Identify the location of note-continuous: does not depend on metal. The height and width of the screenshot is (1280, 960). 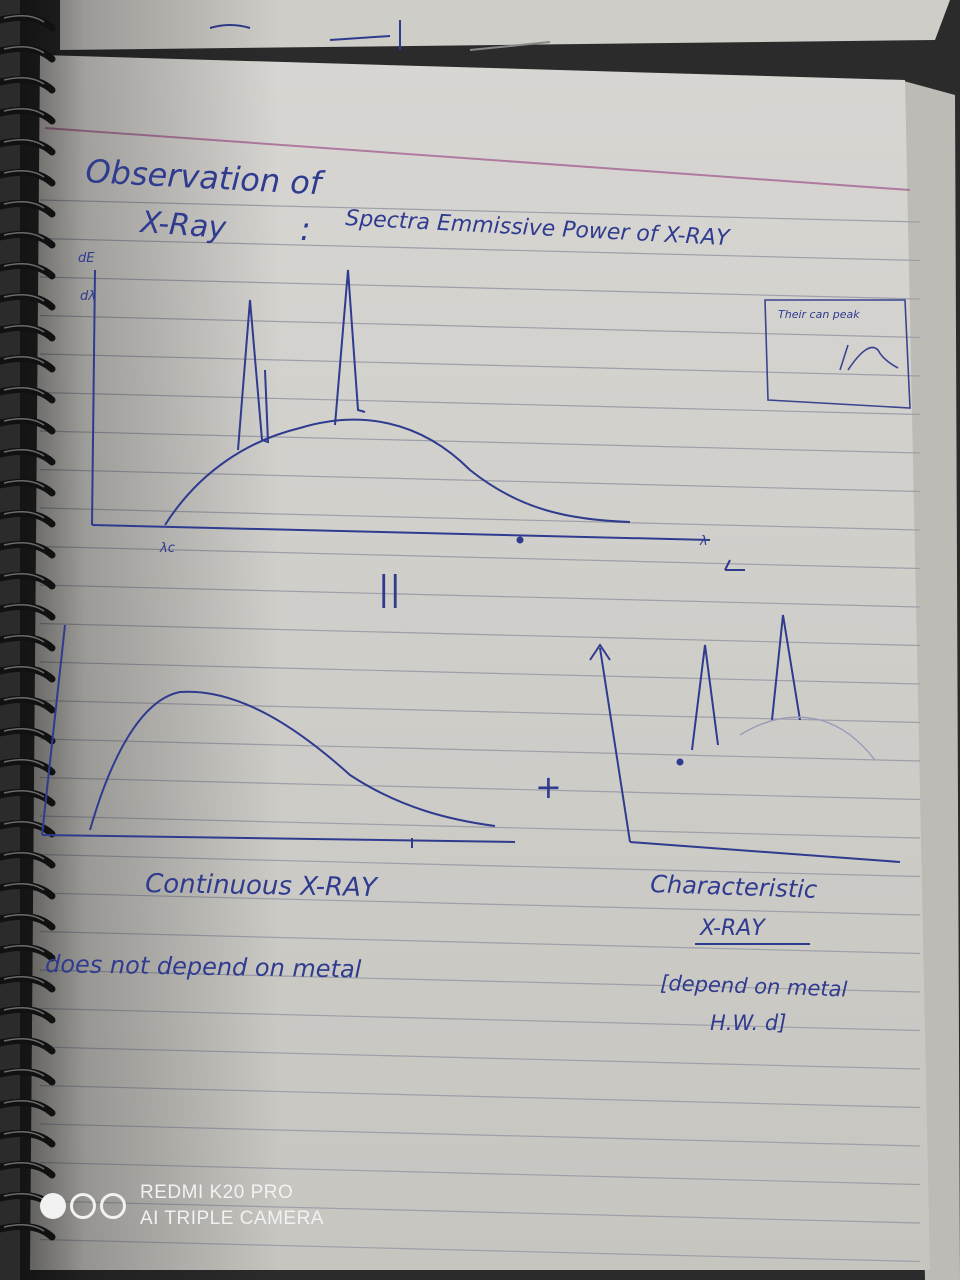
(203, 967).